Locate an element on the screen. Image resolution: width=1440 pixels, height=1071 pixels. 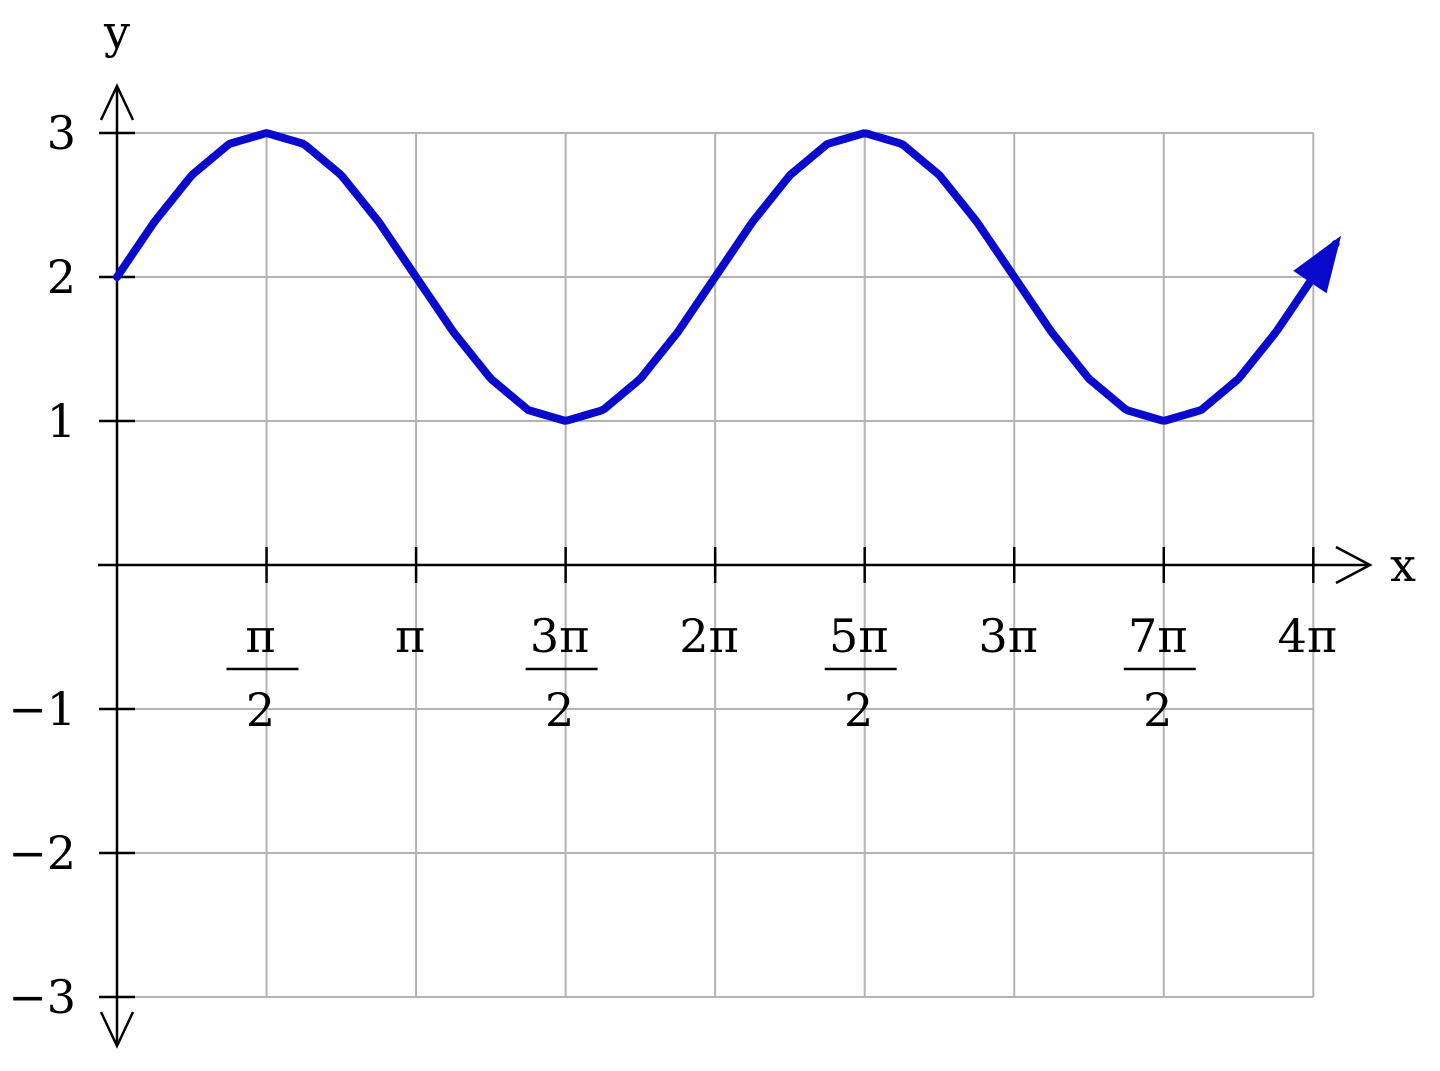
x-tick-label-2: 3π is located at coordinates (560, 636).